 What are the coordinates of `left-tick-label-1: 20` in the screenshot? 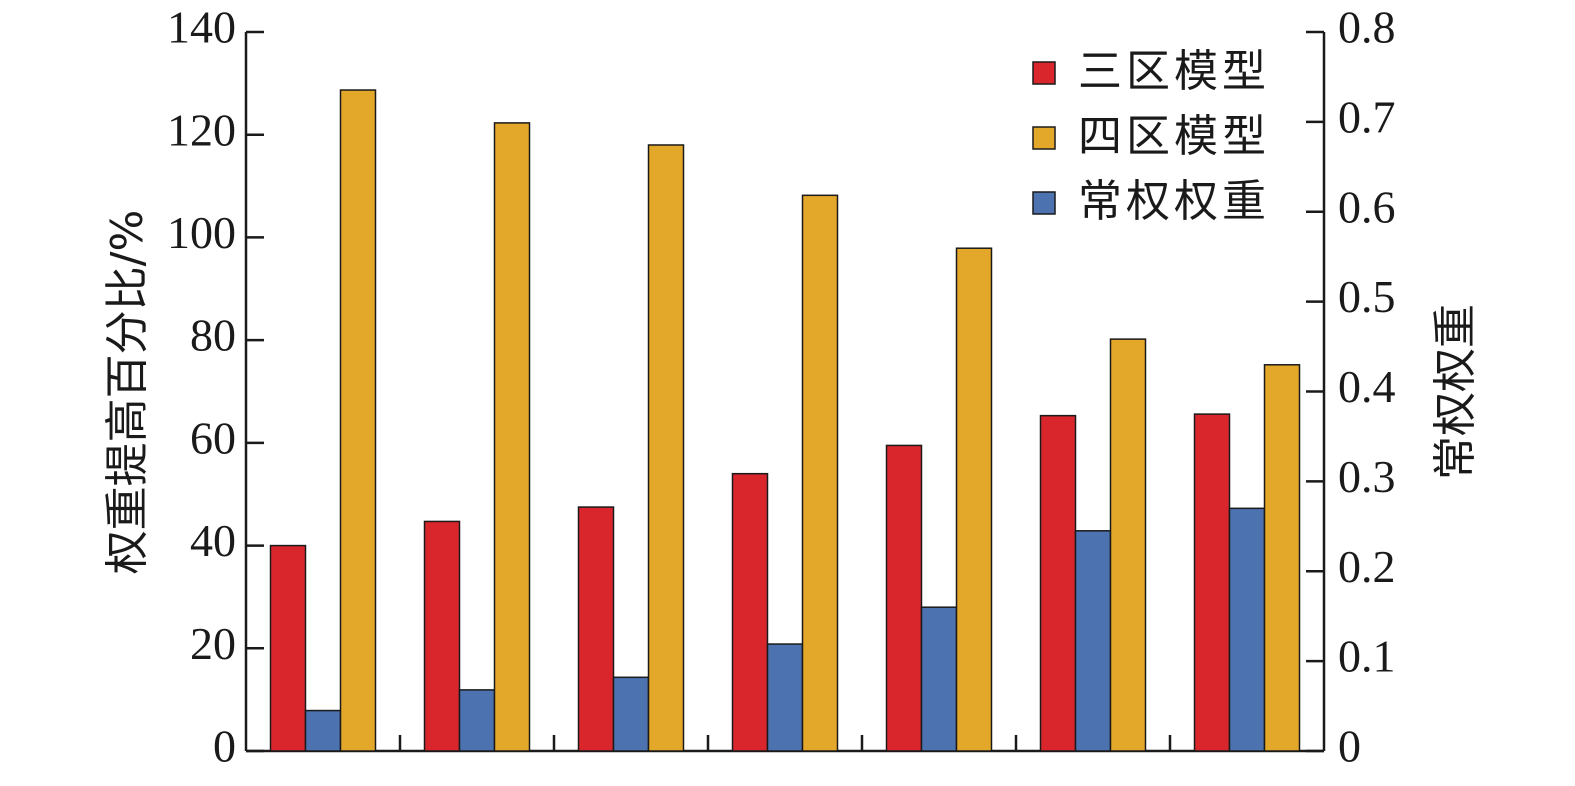 It's located at (213, 643).